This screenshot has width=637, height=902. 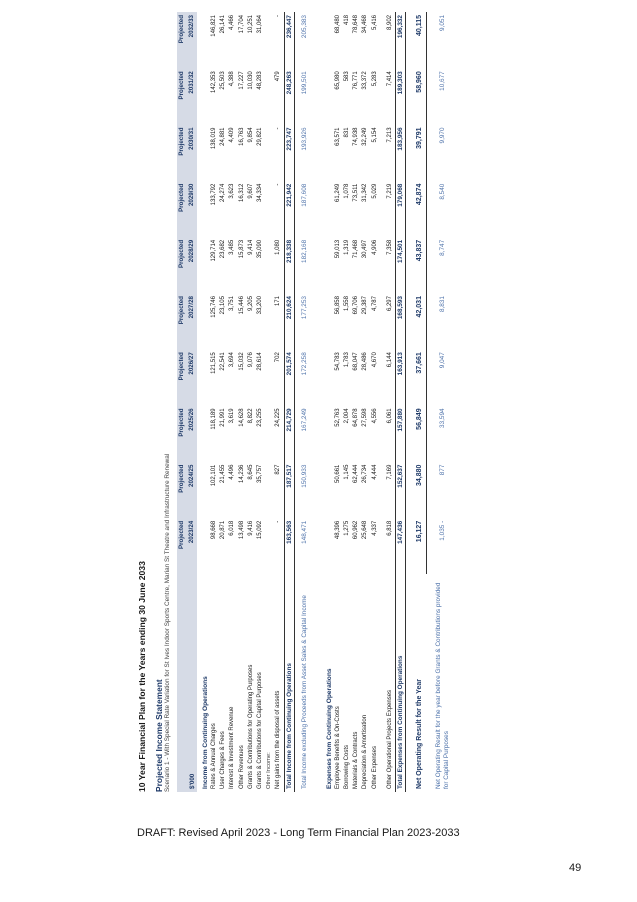 I want to click on expense-section-heading: Expenses from Continuing Operations, so click(x=327, y=402).